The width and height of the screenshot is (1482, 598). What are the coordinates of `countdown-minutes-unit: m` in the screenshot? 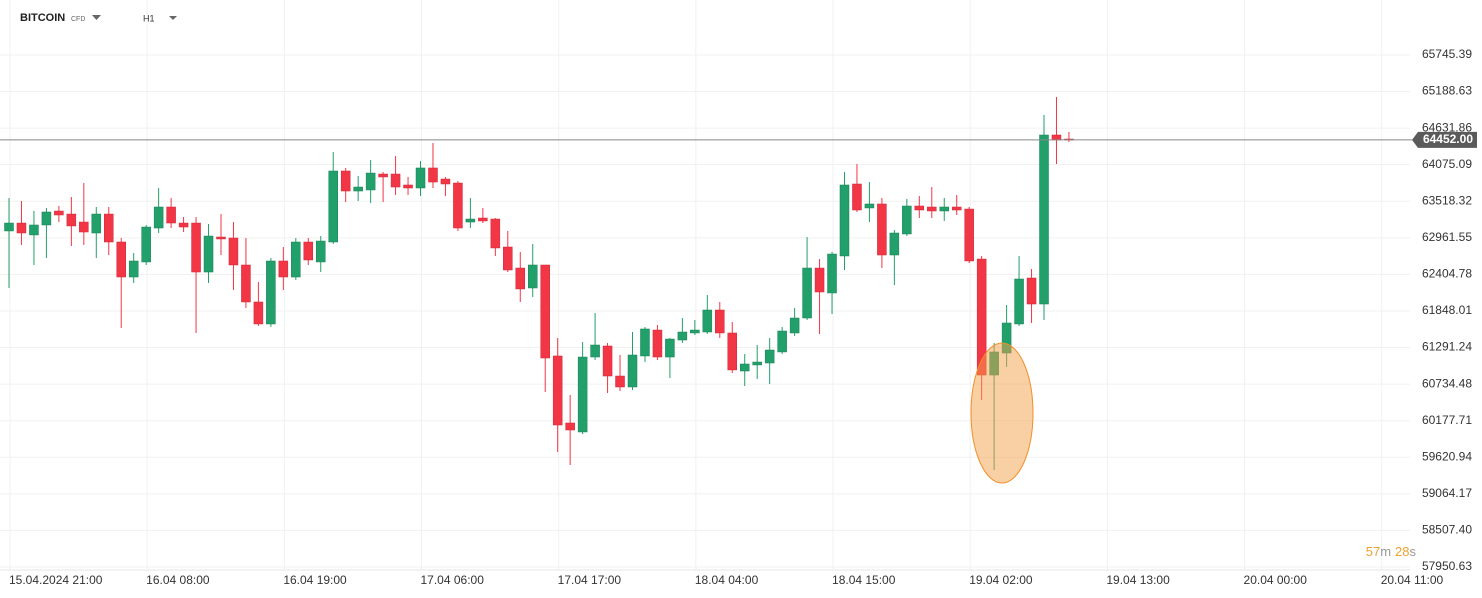 It's located at (1385, 551).